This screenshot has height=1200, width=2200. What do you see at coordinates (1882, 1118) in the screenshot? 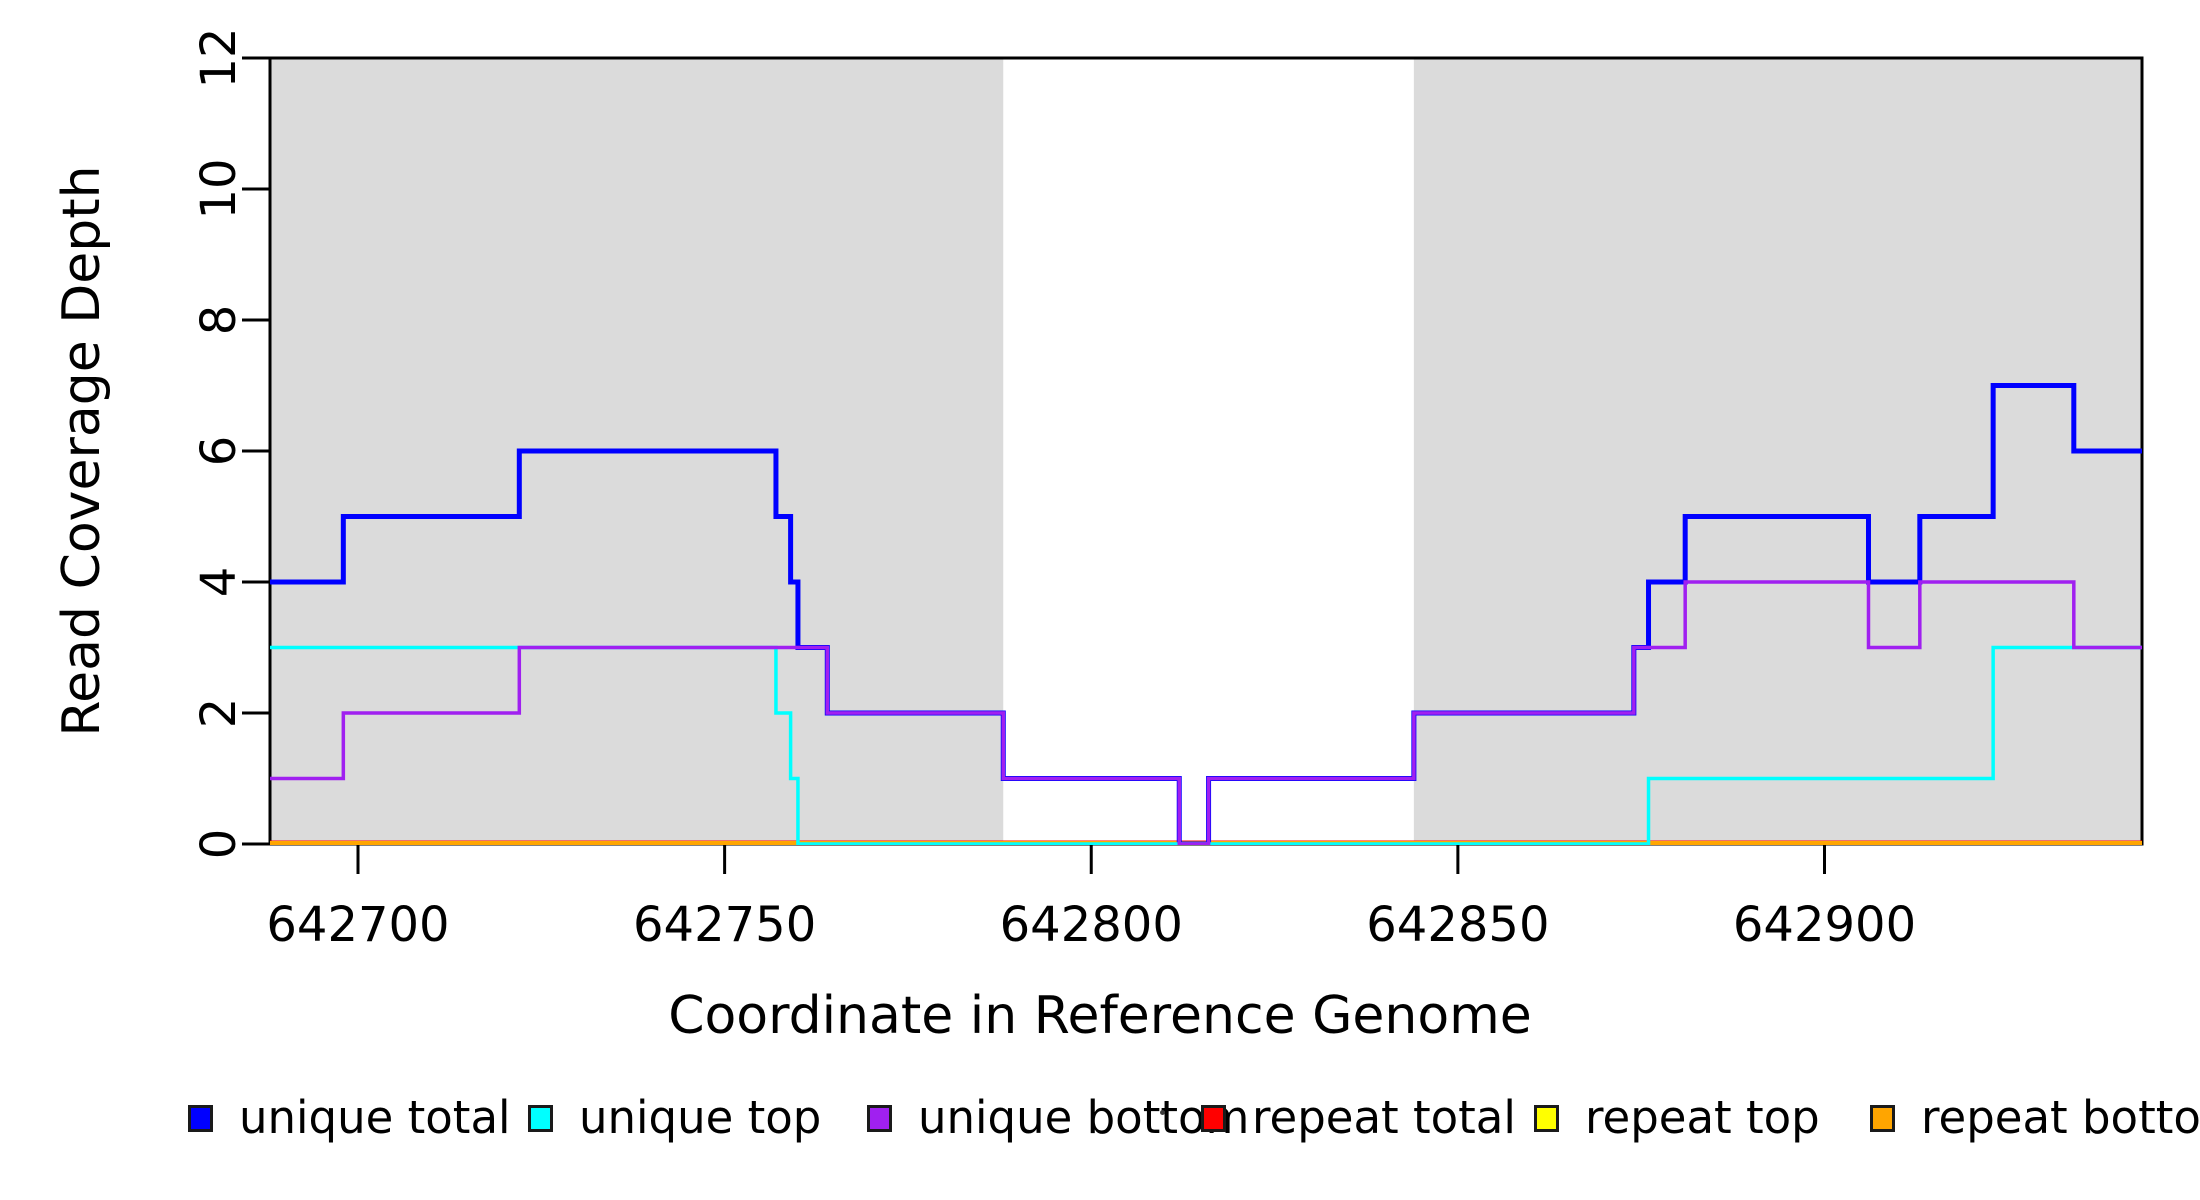
I see `repeat-bottom-swatch` at bounding box center [1882, 1118].